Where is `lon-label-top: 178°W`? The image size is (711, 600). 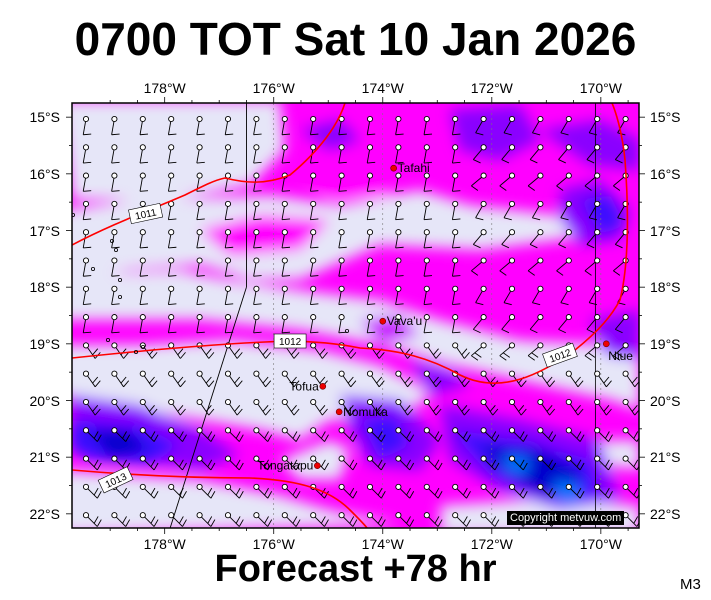
lon-label-top: 178°W is located at coordinates (164, 88).